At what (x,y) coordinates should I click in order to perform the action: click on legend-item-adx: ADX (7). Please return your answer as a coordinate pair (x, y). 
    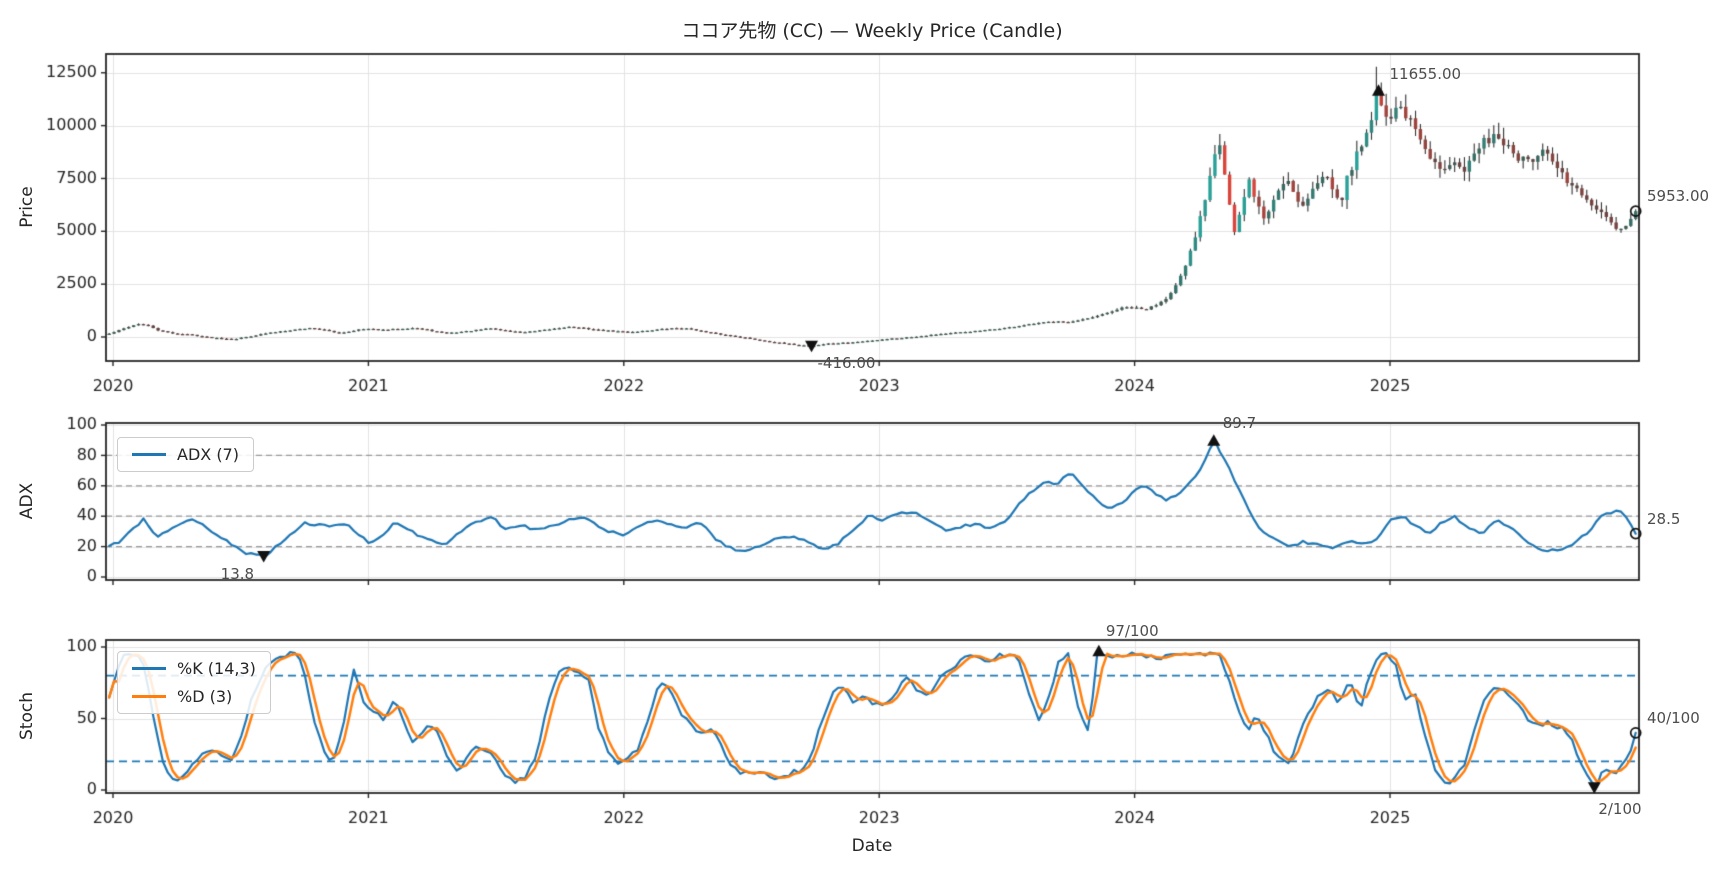
    Looking at the image, I should click on (185, 454).